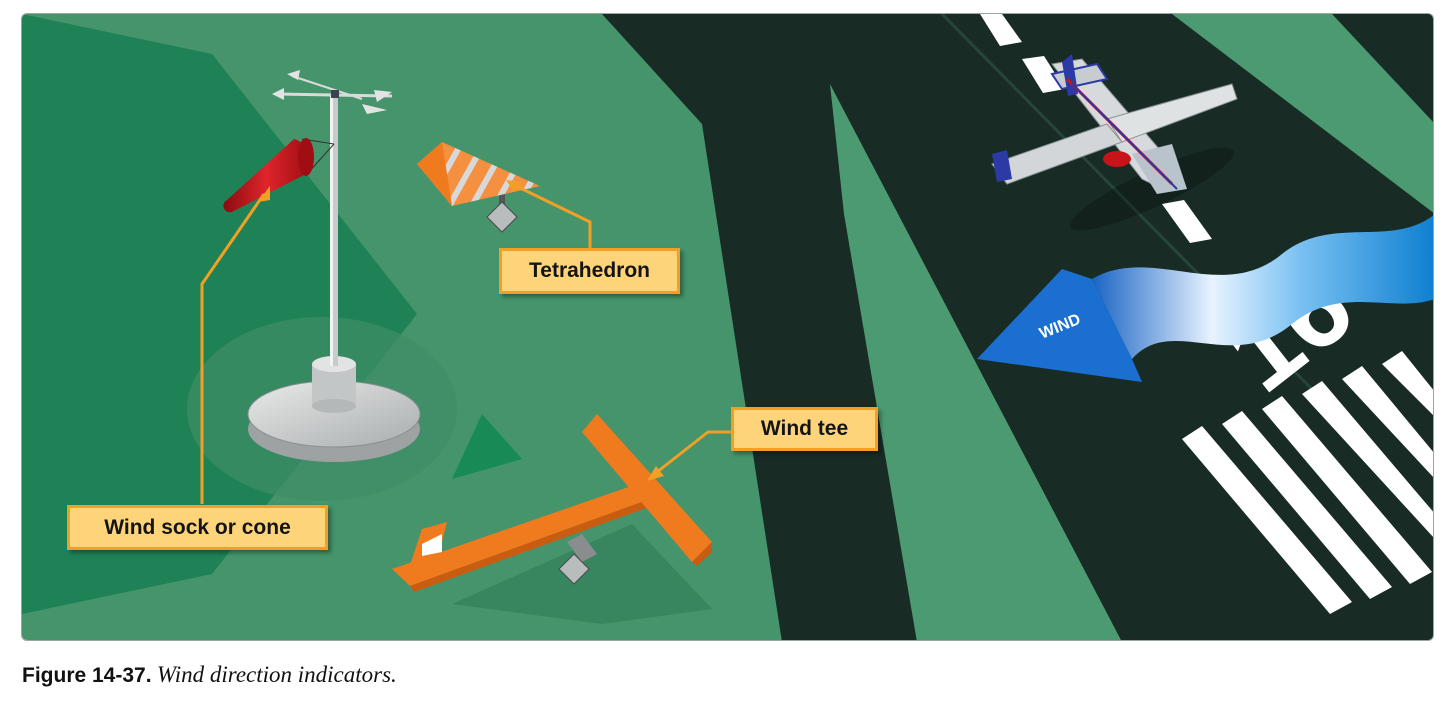 The width and height of the screenshot is (1456, 701). Describe the element at coordinates (552, 519) in the screenshot. I see `wind-tee` at that location.